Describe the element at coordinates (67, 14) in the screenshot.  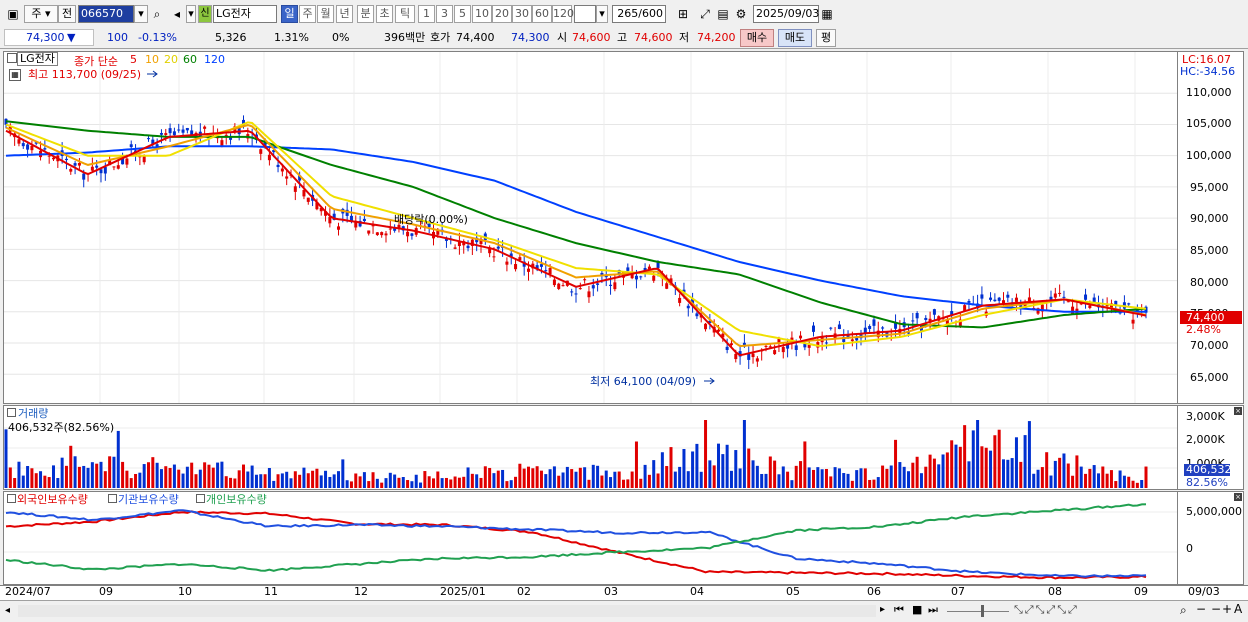
I see `type-select: 전` at that location.